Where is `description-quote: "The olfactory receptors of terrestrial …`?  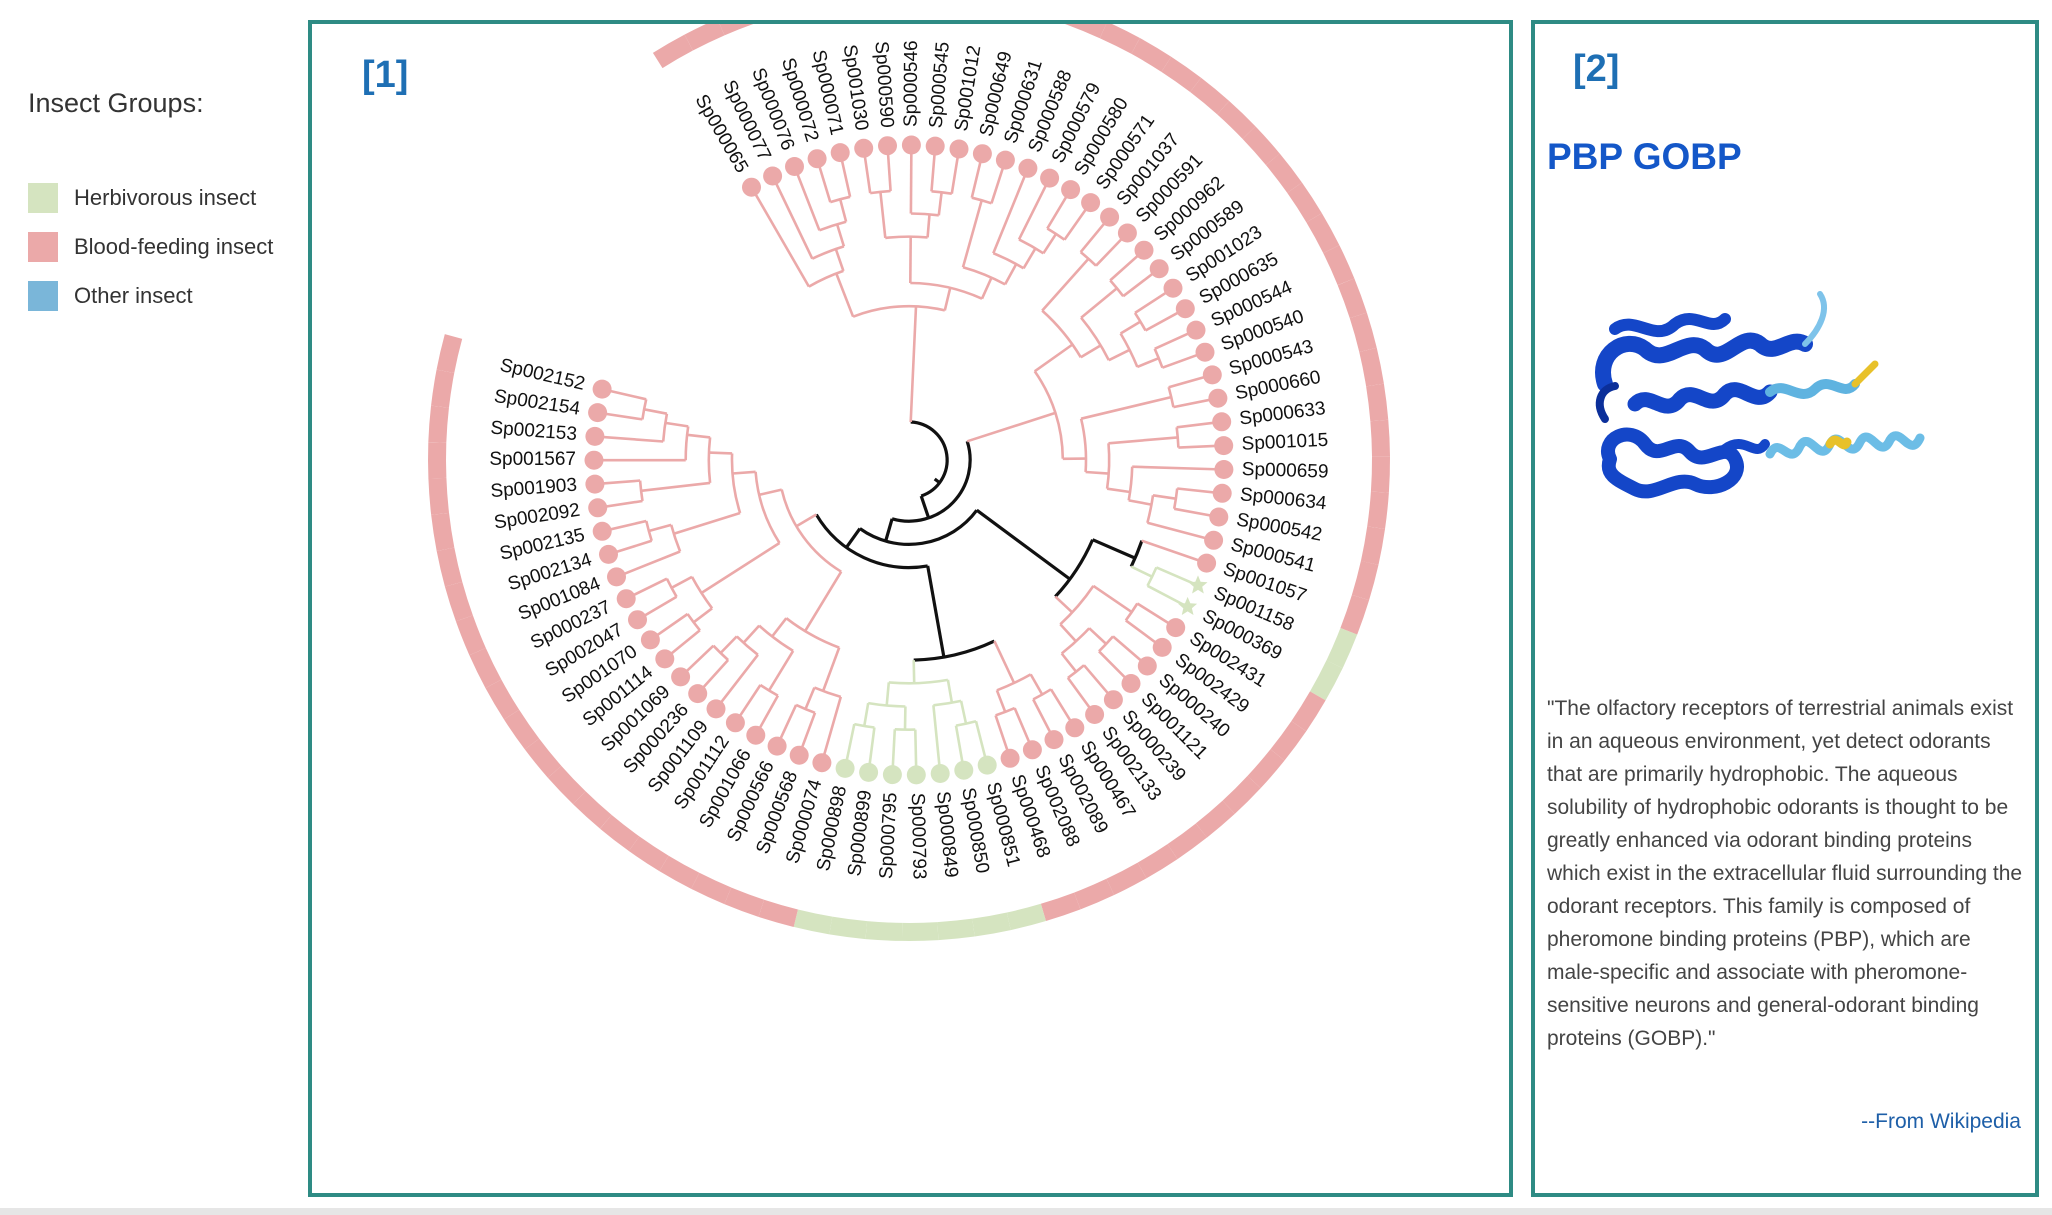 description-quote: "The olfactory receptors of terrestrial … is located at coordinates (1785, 873).